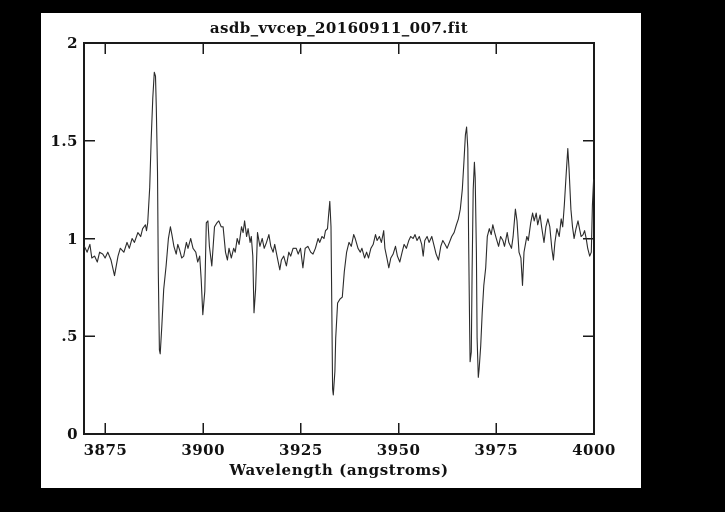 This screenshot has width=725, height=512. What do you see at coordinates (72, 434) in the screenshot?
I see `y-tick-label: 0` at bounding box center [72, 434].